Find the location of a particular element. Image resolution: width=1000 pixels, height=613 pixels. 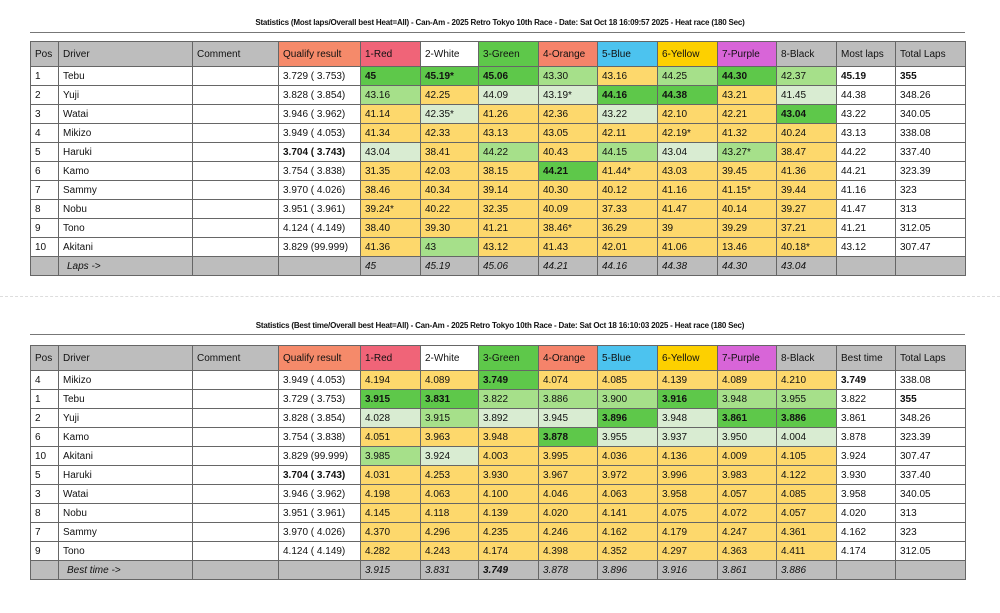

lane-cell: 4.198 is located at coordinates (390, 494).